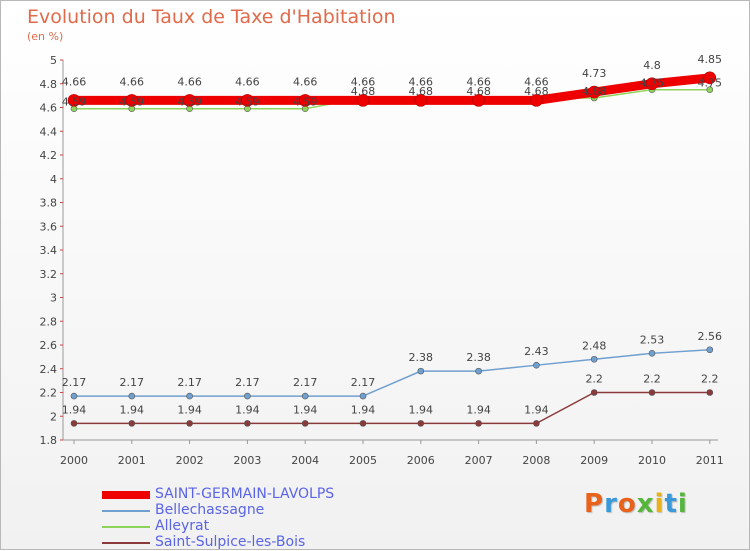 The width and height of the screenshot is (750, 551). I want to click on data-label: 4.85, so click(710, 59).